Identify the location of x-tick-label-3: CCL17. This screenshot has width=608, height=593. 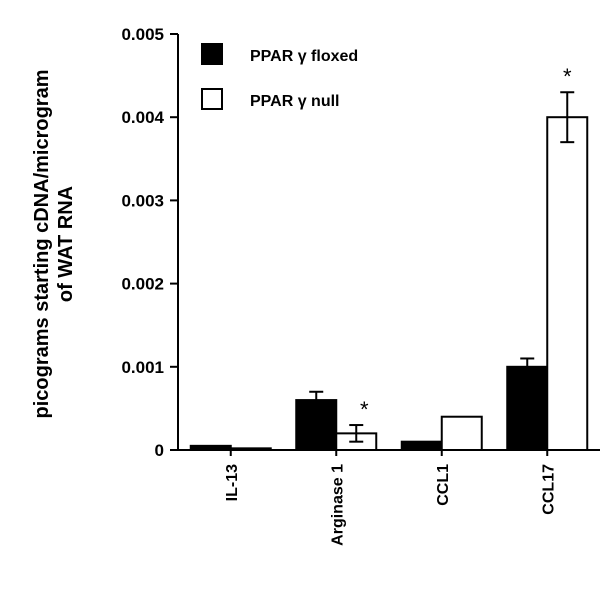
(548, 489).